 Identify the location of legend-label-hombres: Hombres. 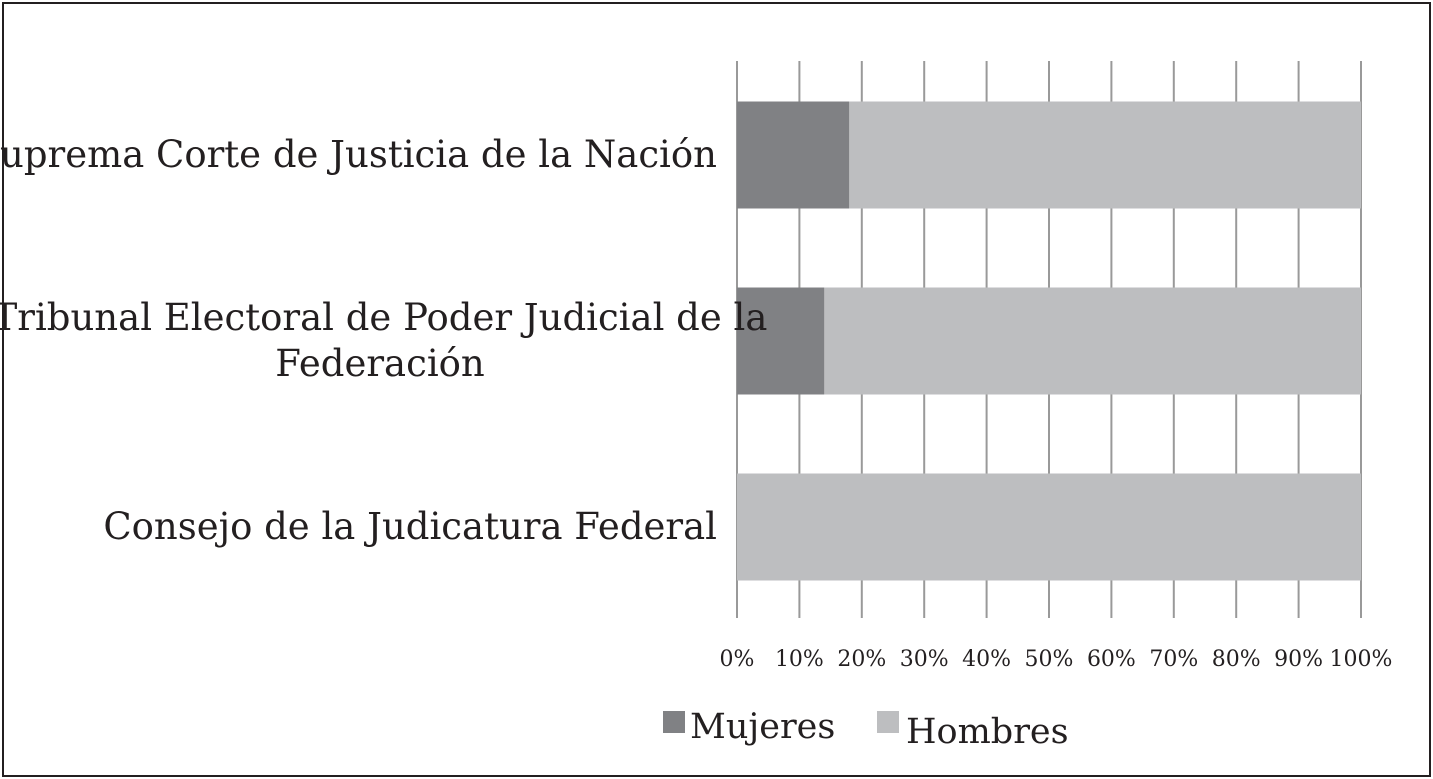
(987, 732).